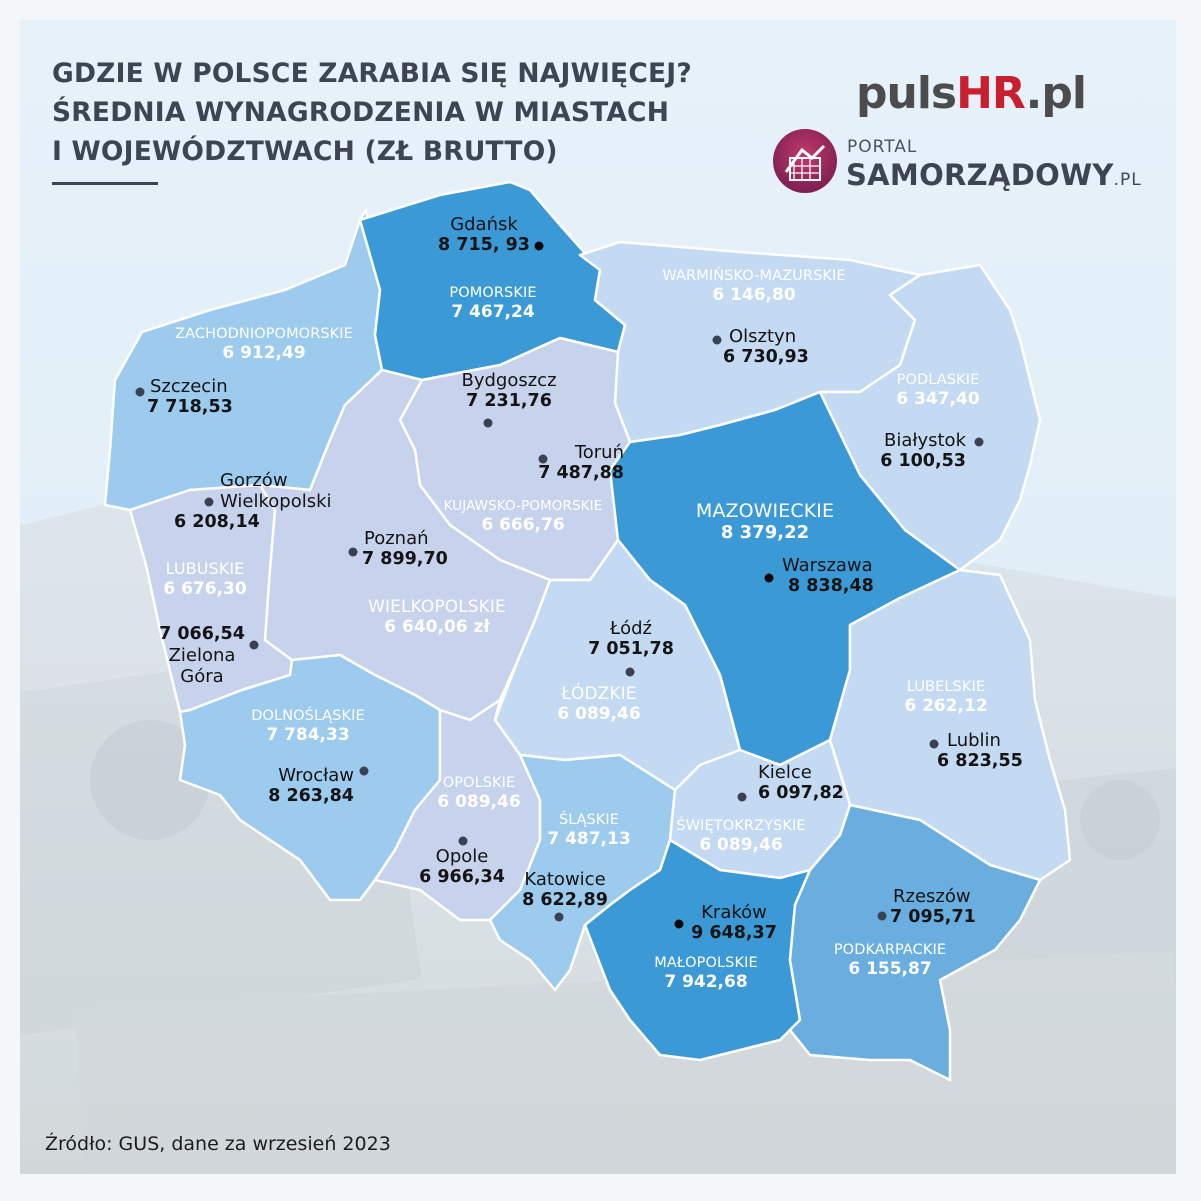  I want to click on region-podkarpackie, so click(915, 942).